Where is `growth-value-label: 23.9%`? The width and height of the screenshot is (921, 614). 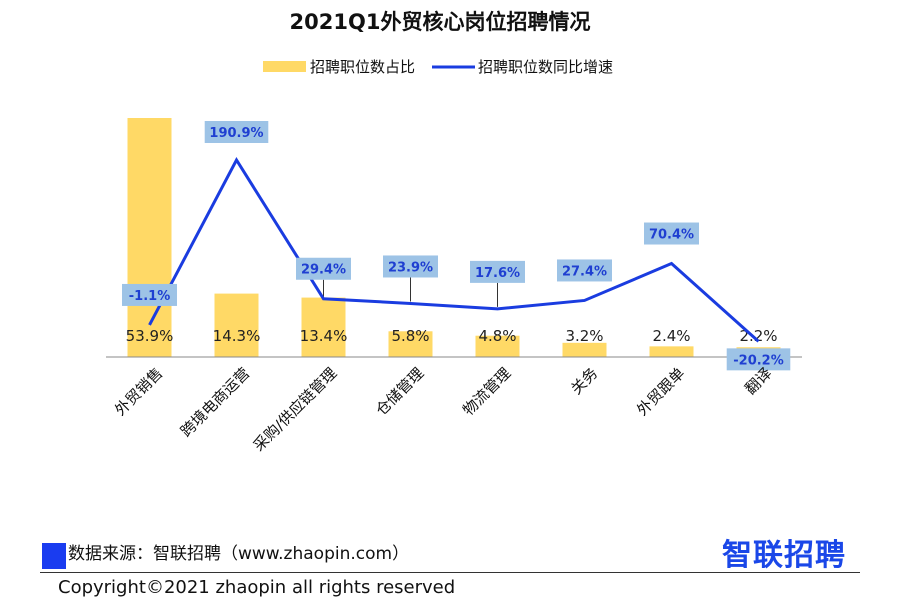 growth-value-label: 23.9% is located at coordinates (410, 267).